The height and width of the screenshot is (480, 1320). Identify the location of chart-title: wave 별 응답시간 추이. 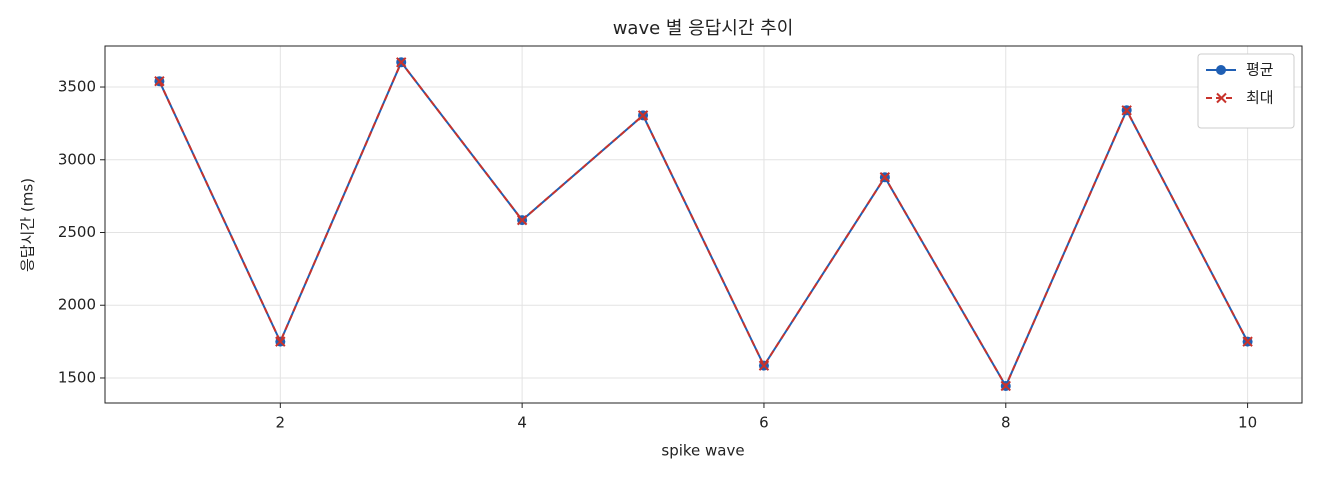
(703, 28).